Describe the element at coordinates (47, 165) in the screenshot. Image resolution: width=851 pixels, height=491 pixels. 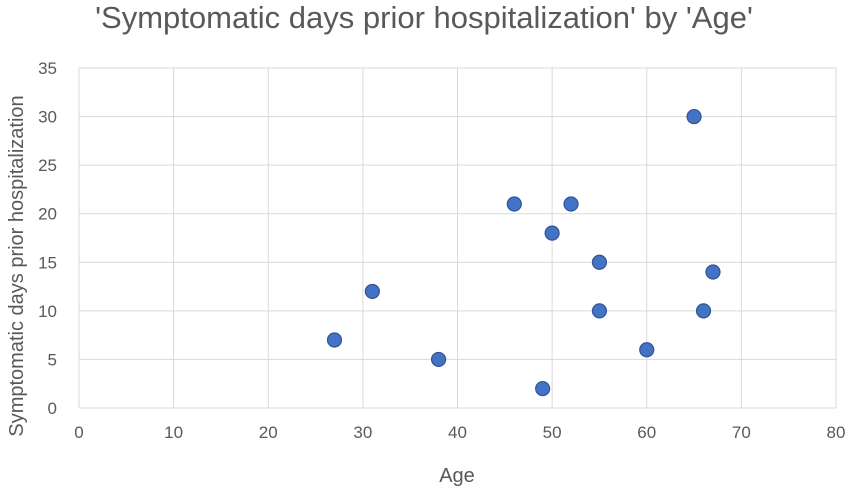
I see `y-tick-label: 25` at that location.